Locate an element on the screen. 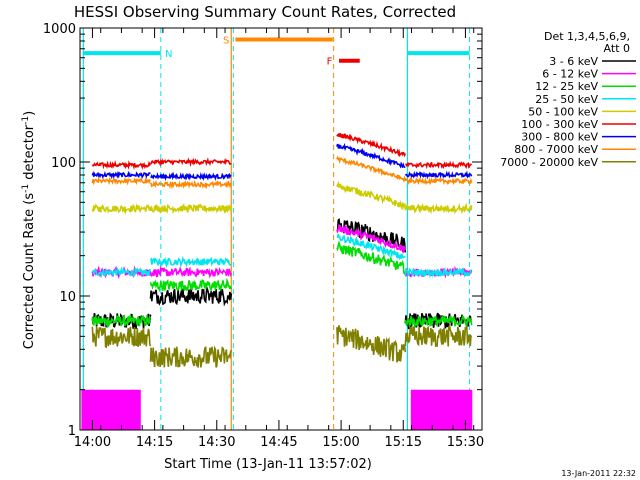  legend-entry-label: 100 - 300 keV is located at coordinates (559, 124).